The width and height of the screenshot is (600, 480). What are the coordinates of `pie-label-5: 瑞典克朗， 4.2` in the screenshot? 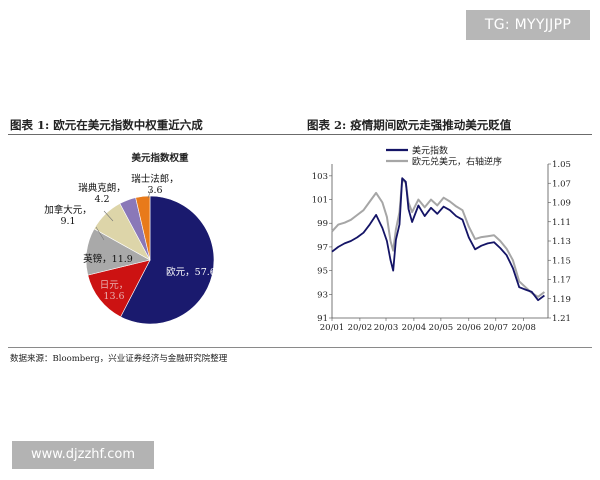 It's located at (102, 193).